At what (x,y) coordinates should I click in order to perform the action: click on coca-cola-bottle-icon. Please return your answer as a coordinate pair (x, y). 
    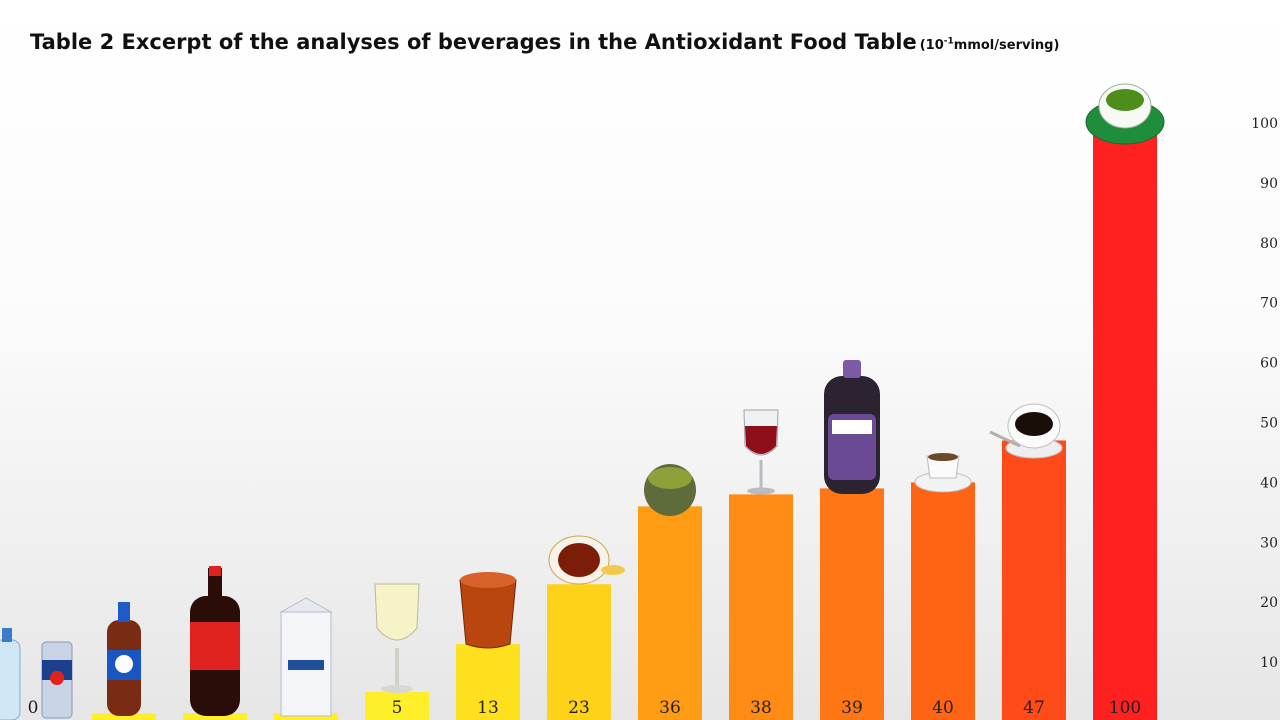
    Looking at the image, I should click on (215, 641).